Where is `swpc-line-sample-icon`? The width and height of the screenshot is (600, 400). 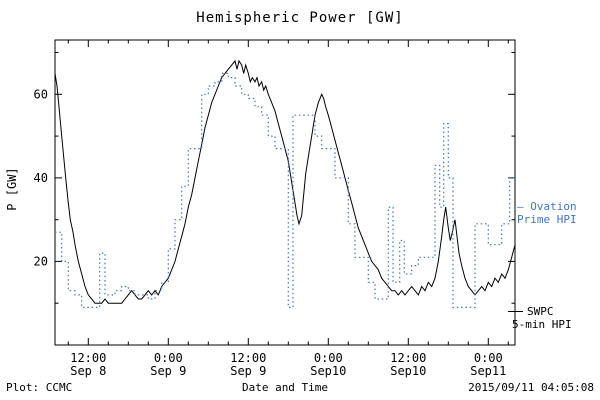
swpc-line-sample-icon is located at coordinates (515, 311).